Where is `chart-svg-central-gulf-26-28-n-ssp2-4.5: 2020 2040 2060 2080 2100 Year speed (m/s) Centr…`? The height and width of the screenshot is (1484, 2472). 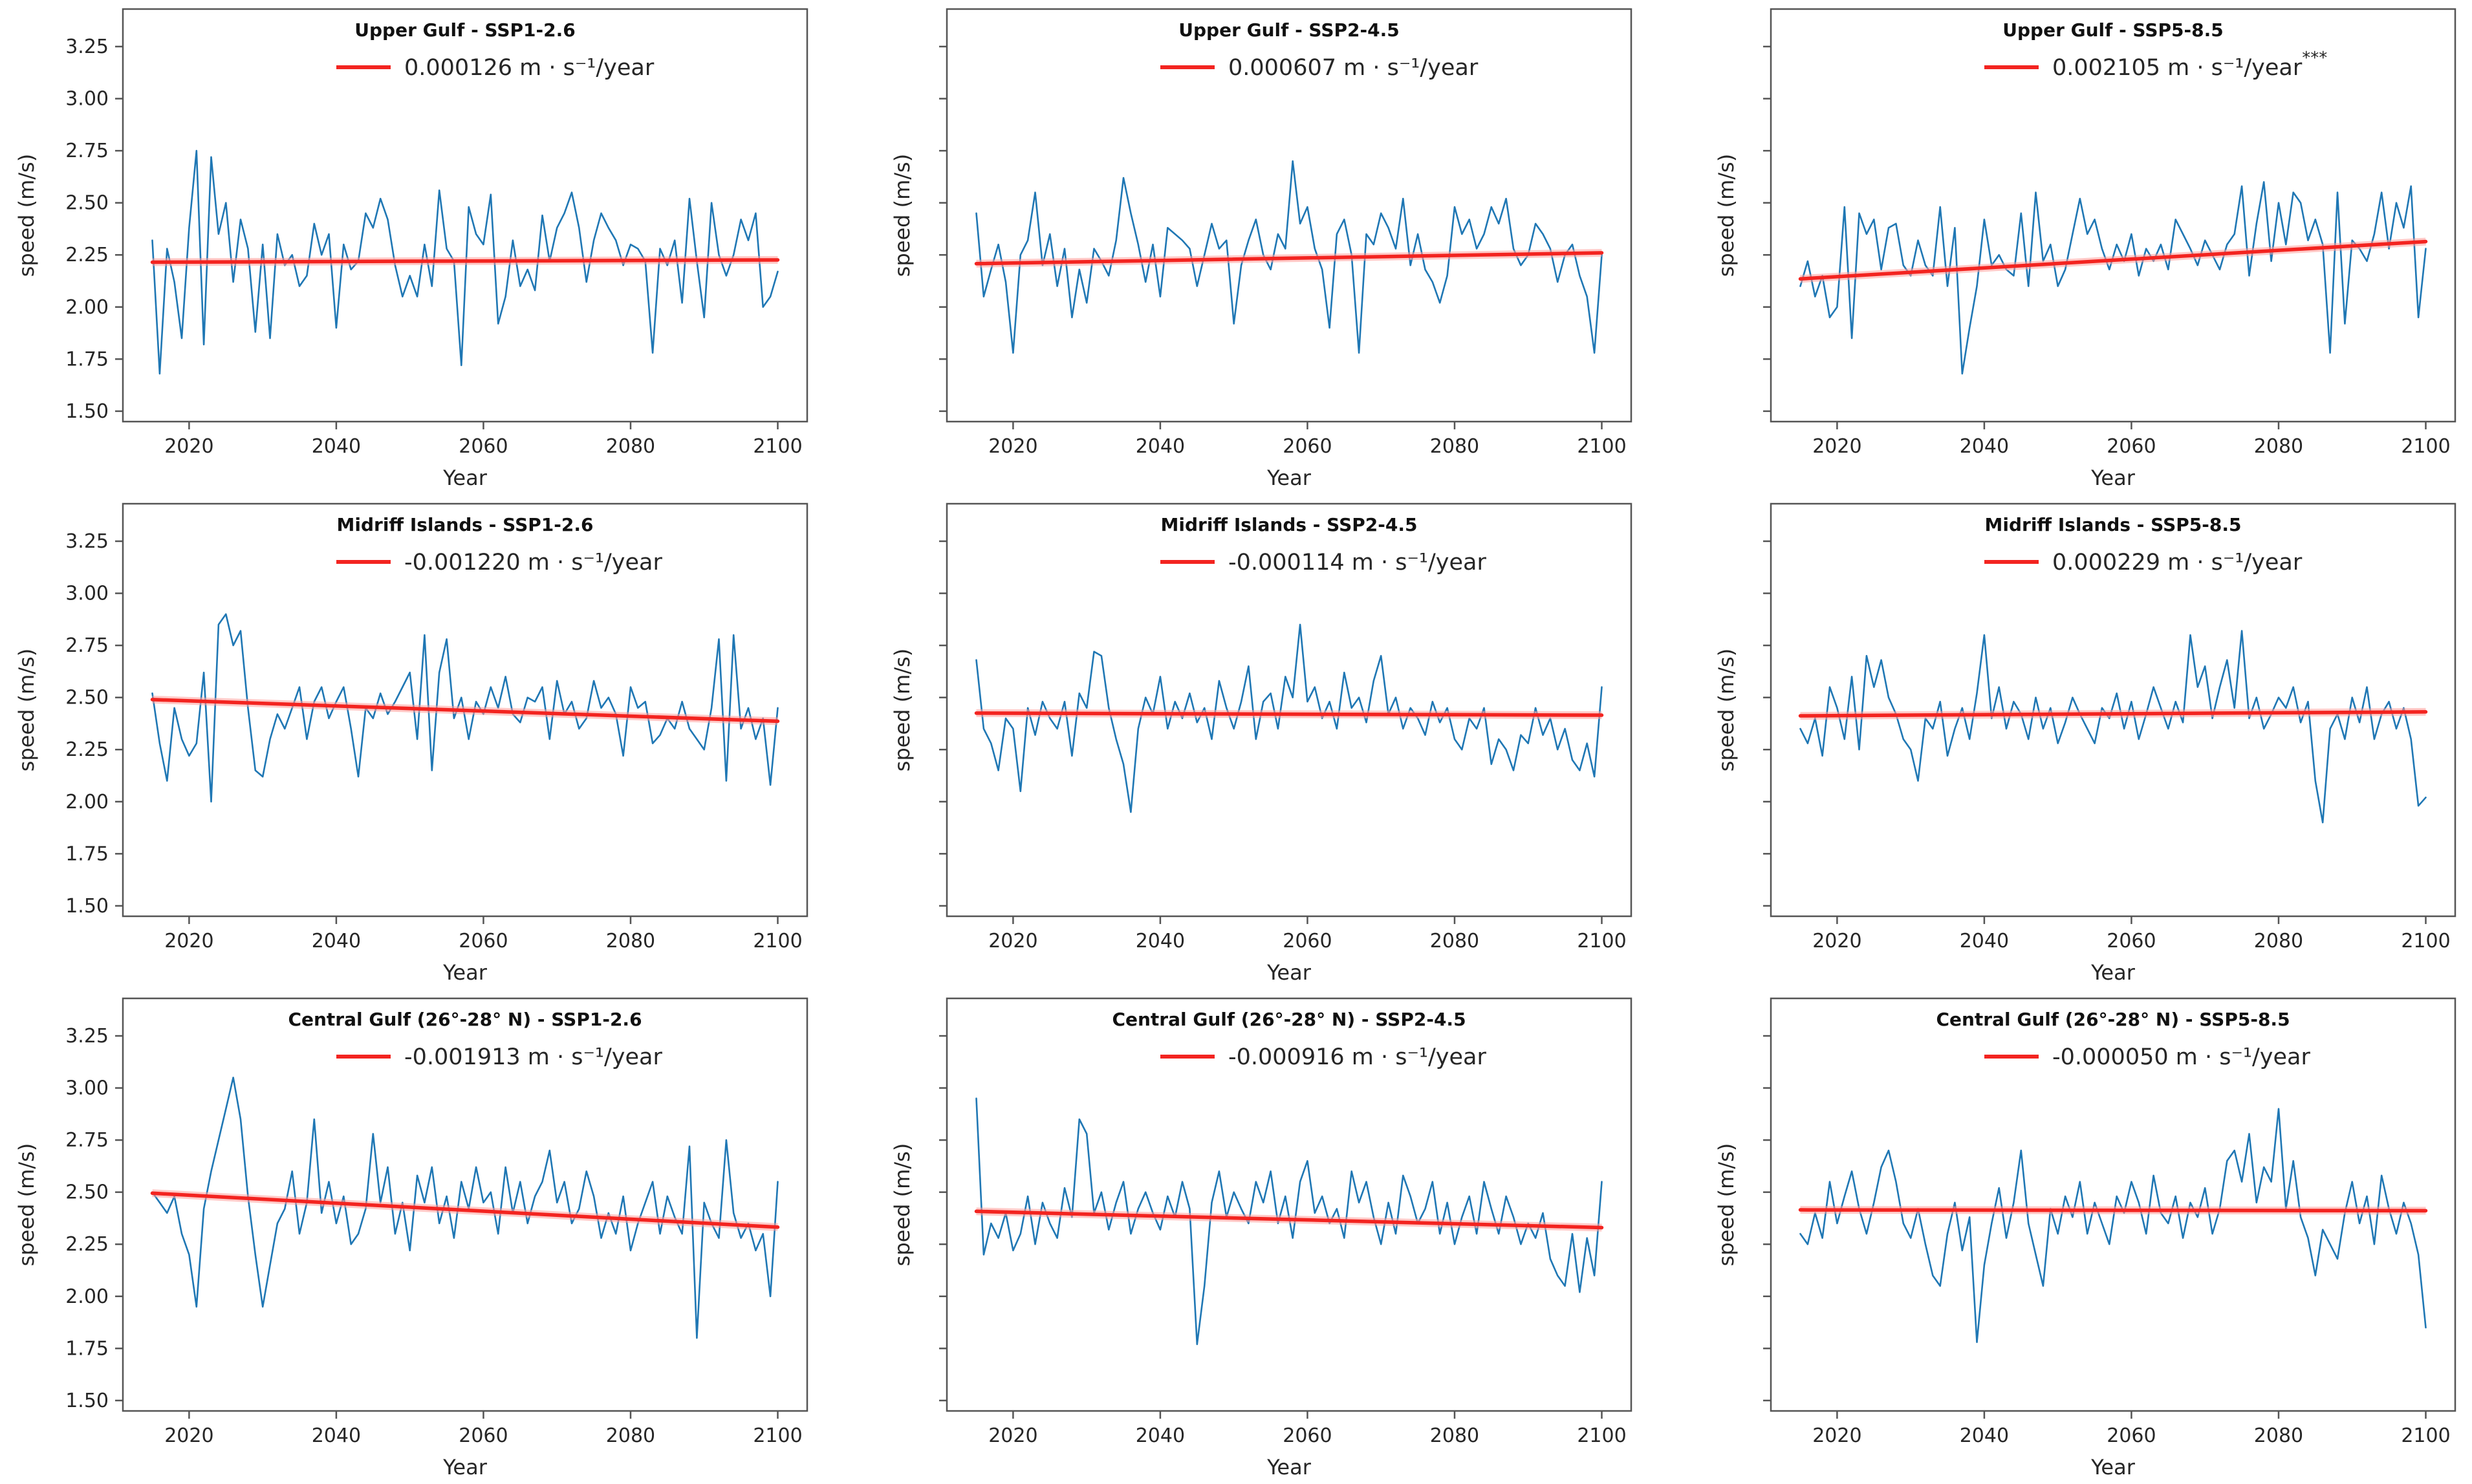 chart-svg-central-gulf-26-28-n-ssp2-4.5: 2020 2040 2060 2080 2100 Year speed (m/s) Centr… is located at coordinates (1261, 1238).